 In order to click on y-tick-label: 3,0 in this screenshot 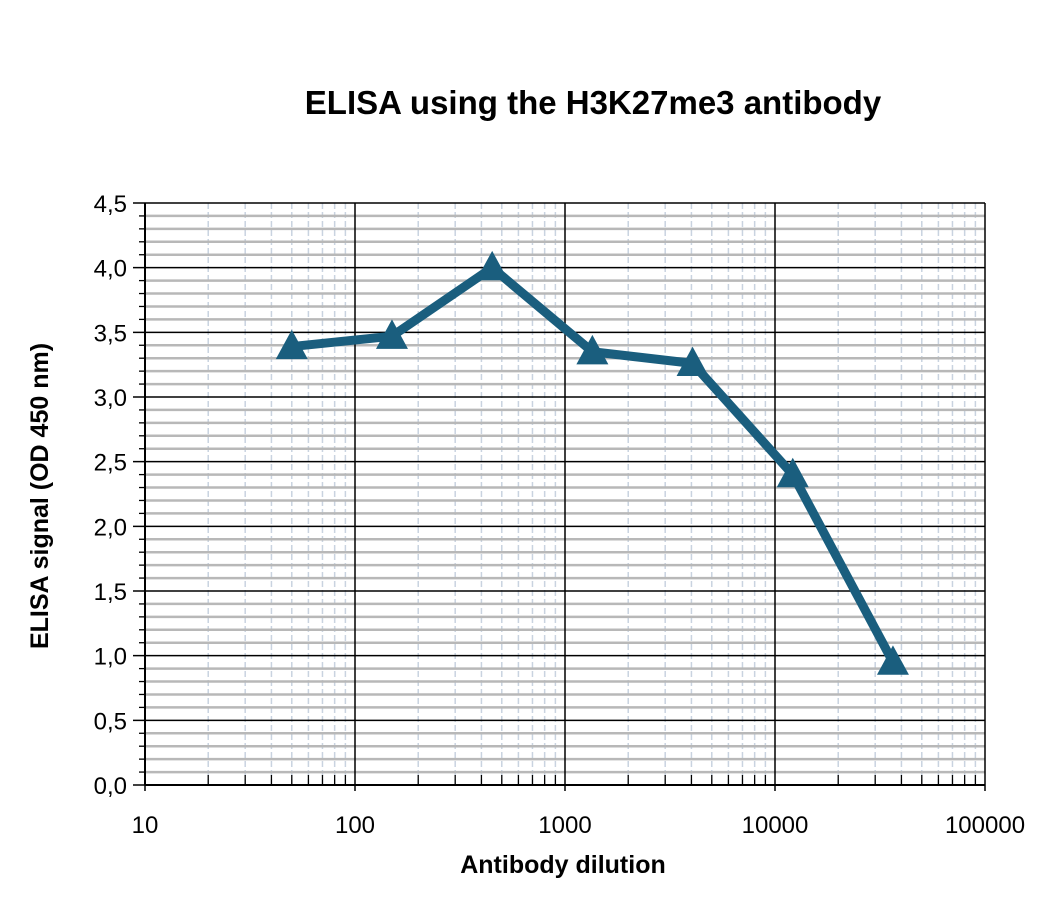, I will do `click(110, 398)`.